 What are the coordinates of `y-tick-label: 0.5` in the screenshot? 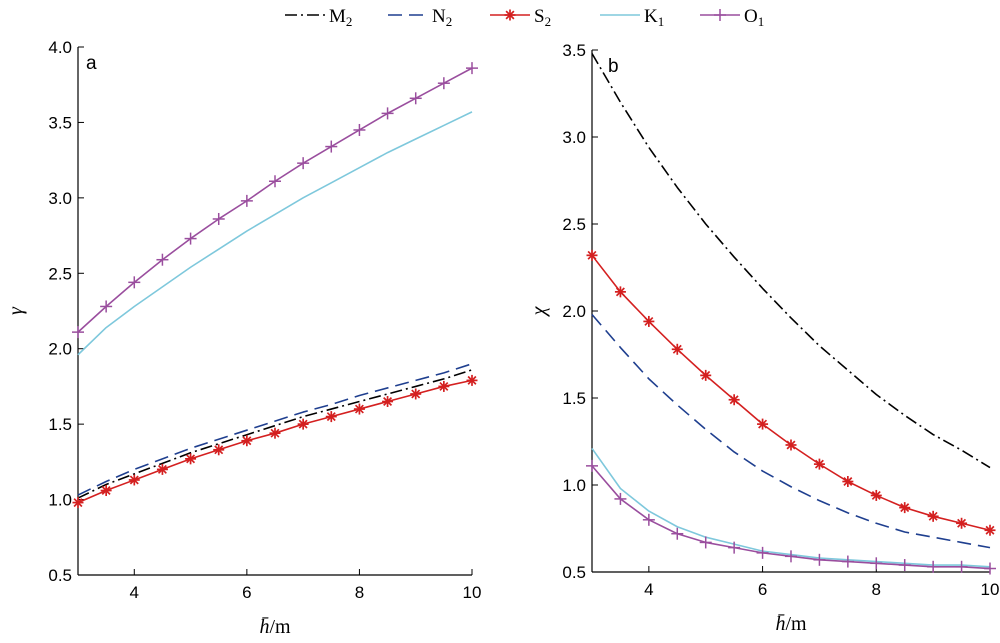 It's located at (574, 572).